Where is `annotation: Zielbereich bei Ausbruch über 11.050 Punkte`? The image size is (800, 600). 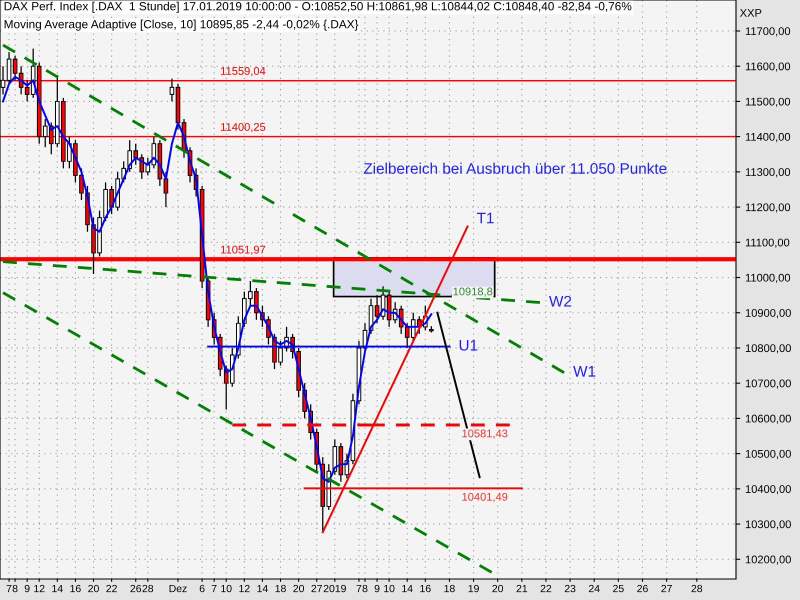
annotation: Zielbereich bei Ausbruch über 11.050 Punkte is located at coordinates (515, 168).